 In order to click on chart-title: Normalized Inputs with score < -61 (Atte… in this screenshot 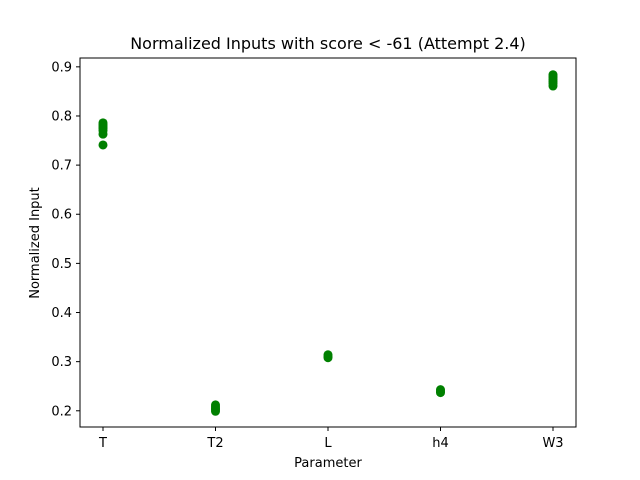, I will do `click(328, 43)`.